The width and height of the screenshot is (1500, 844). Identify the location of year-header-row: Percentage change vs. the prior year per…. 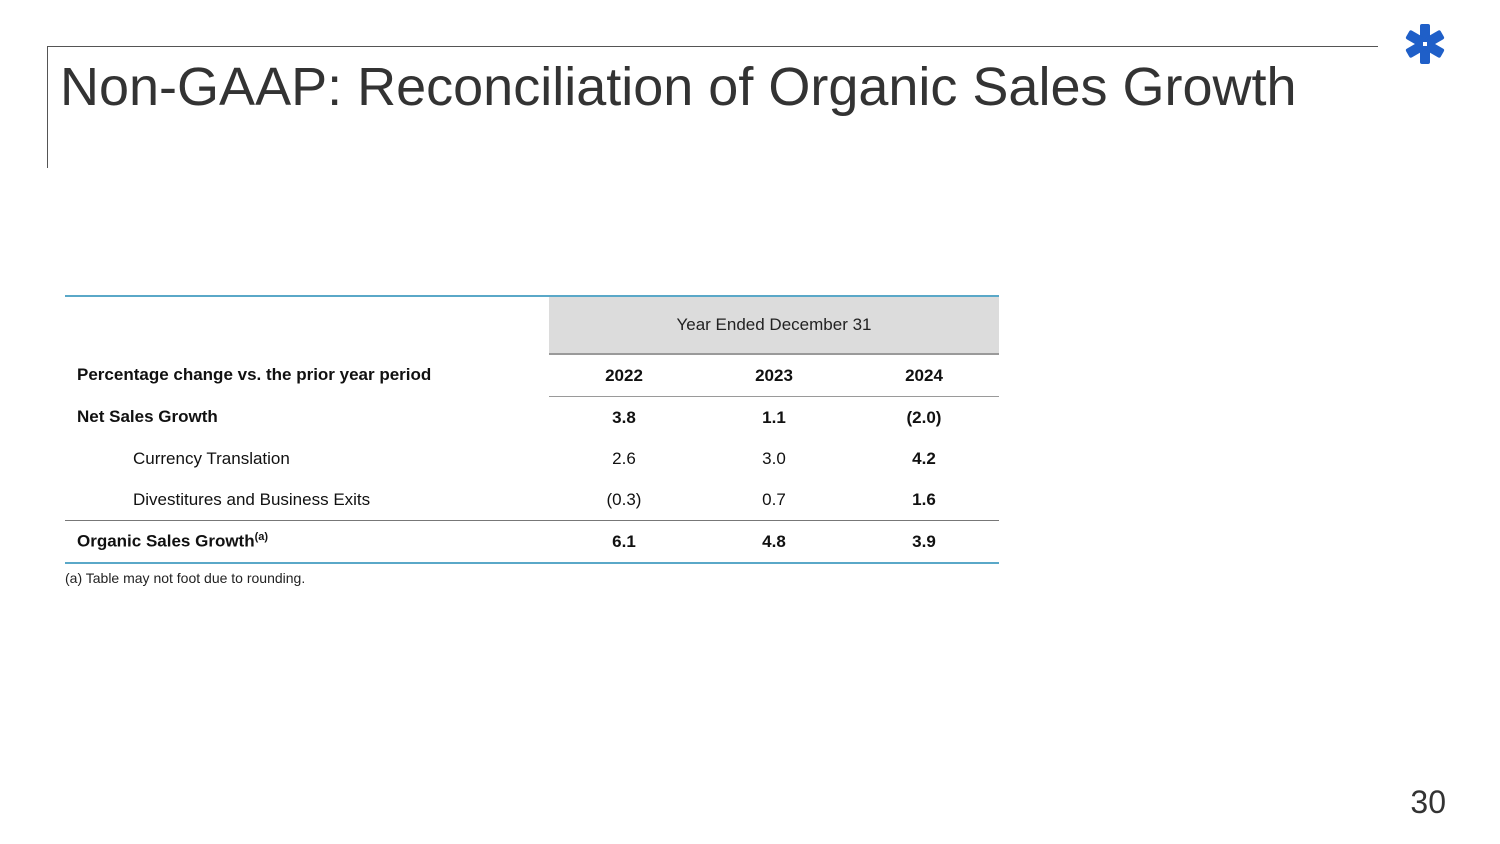
(532, 375).